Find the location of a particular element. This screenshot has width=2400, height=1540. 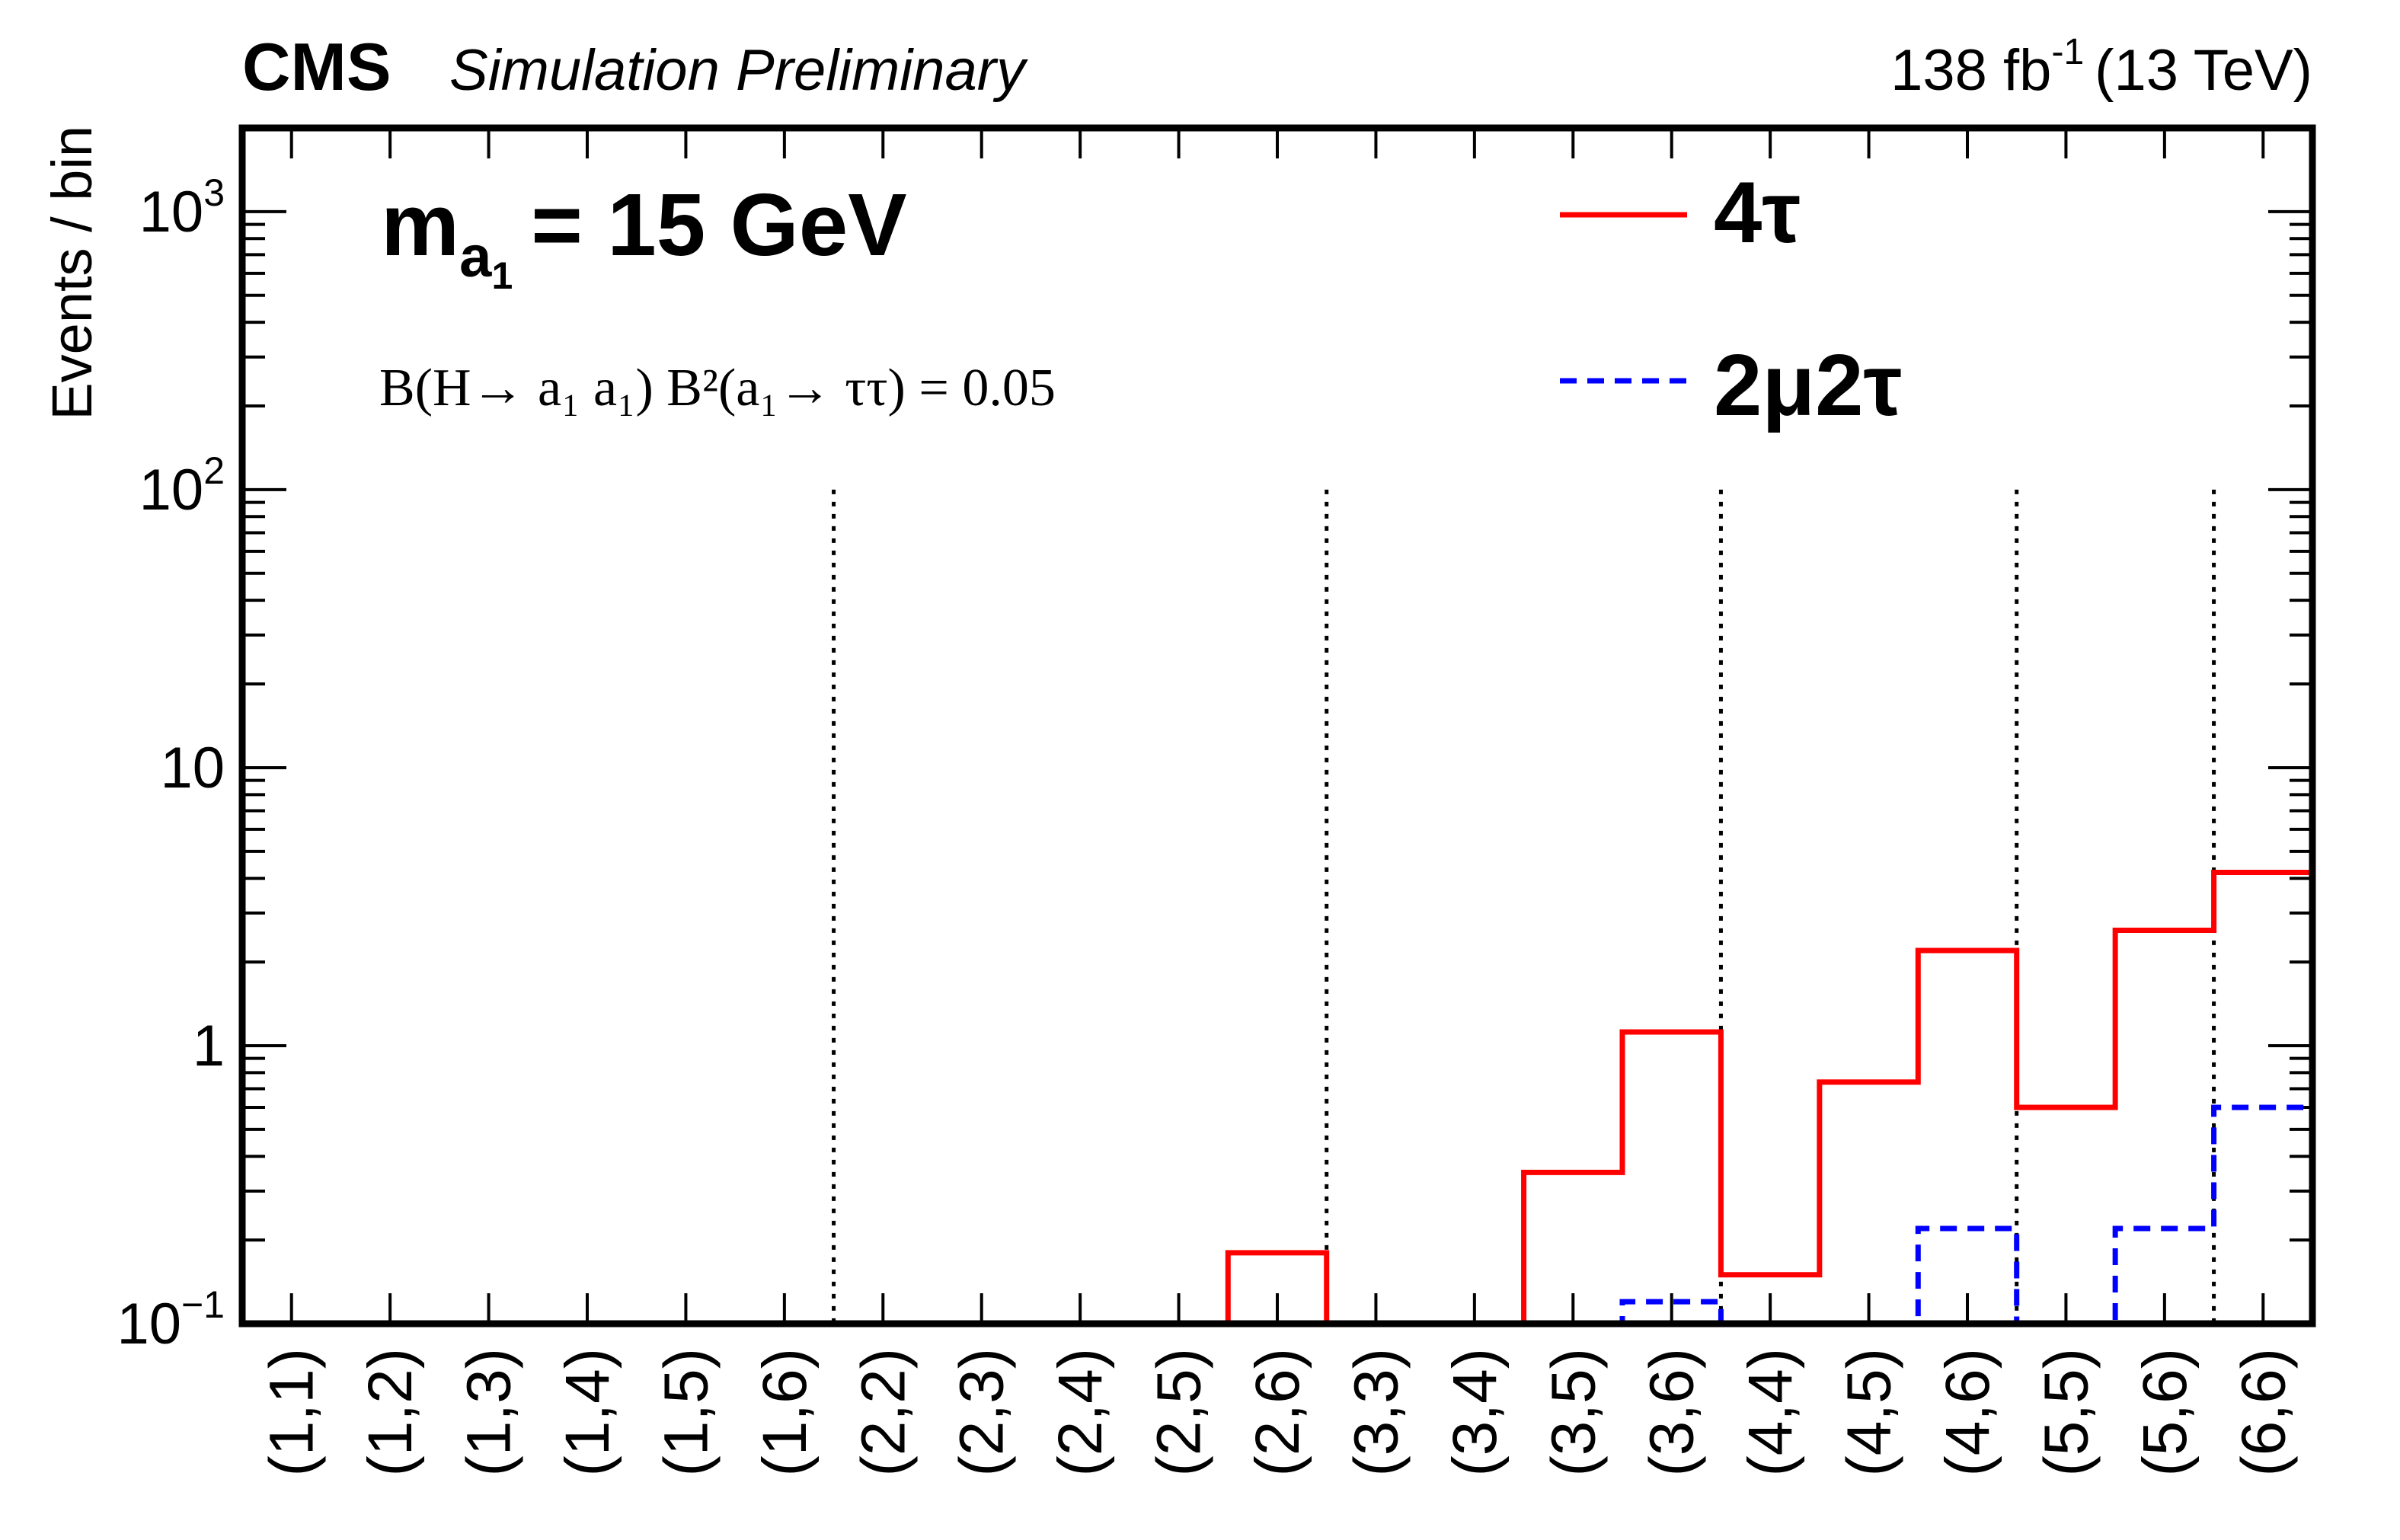

x-tick-label: (2,3) is located at coordinates (982, 1412).